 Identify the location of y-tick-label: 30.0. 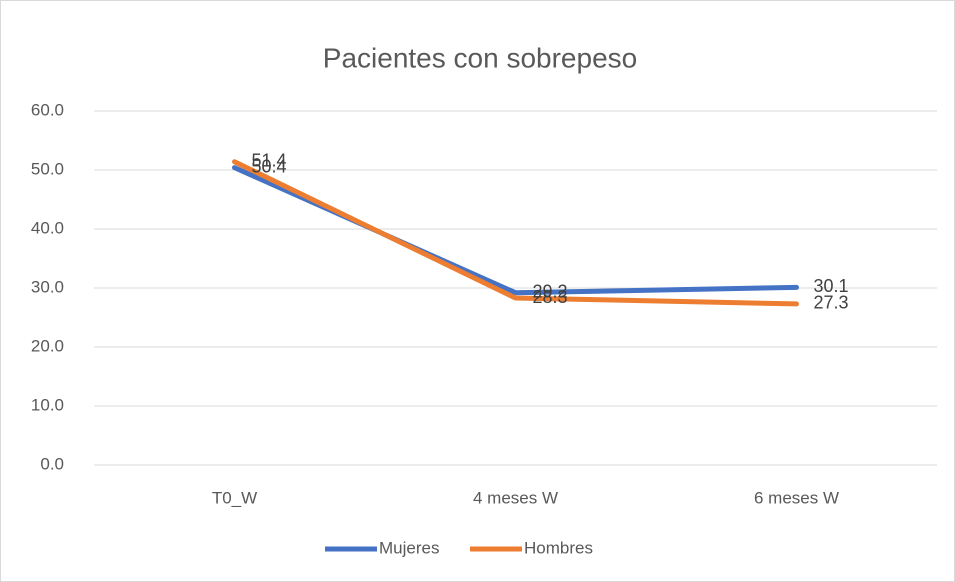
(47, 286).